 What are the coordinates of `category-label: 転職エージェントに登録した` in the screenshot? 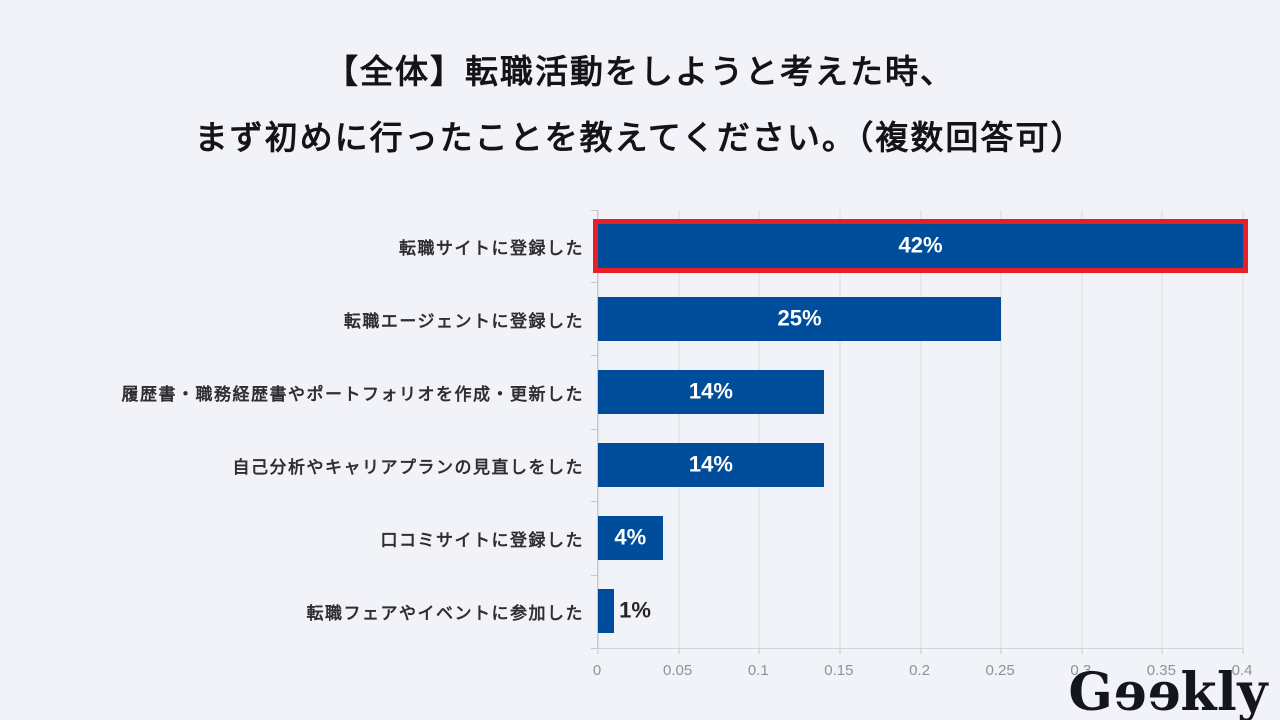 It's located at (463, 321).